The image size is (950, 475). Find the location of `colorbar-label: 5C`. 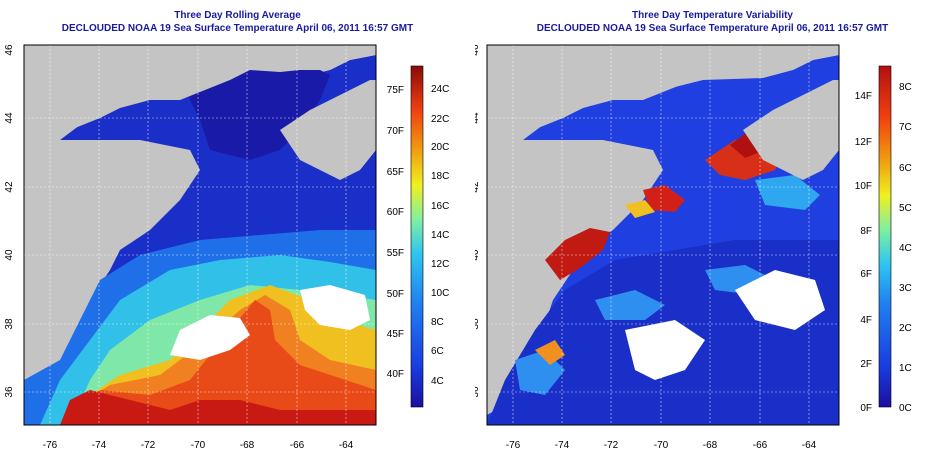

colorbar-label: 5C is located at coordinates (905, 208).